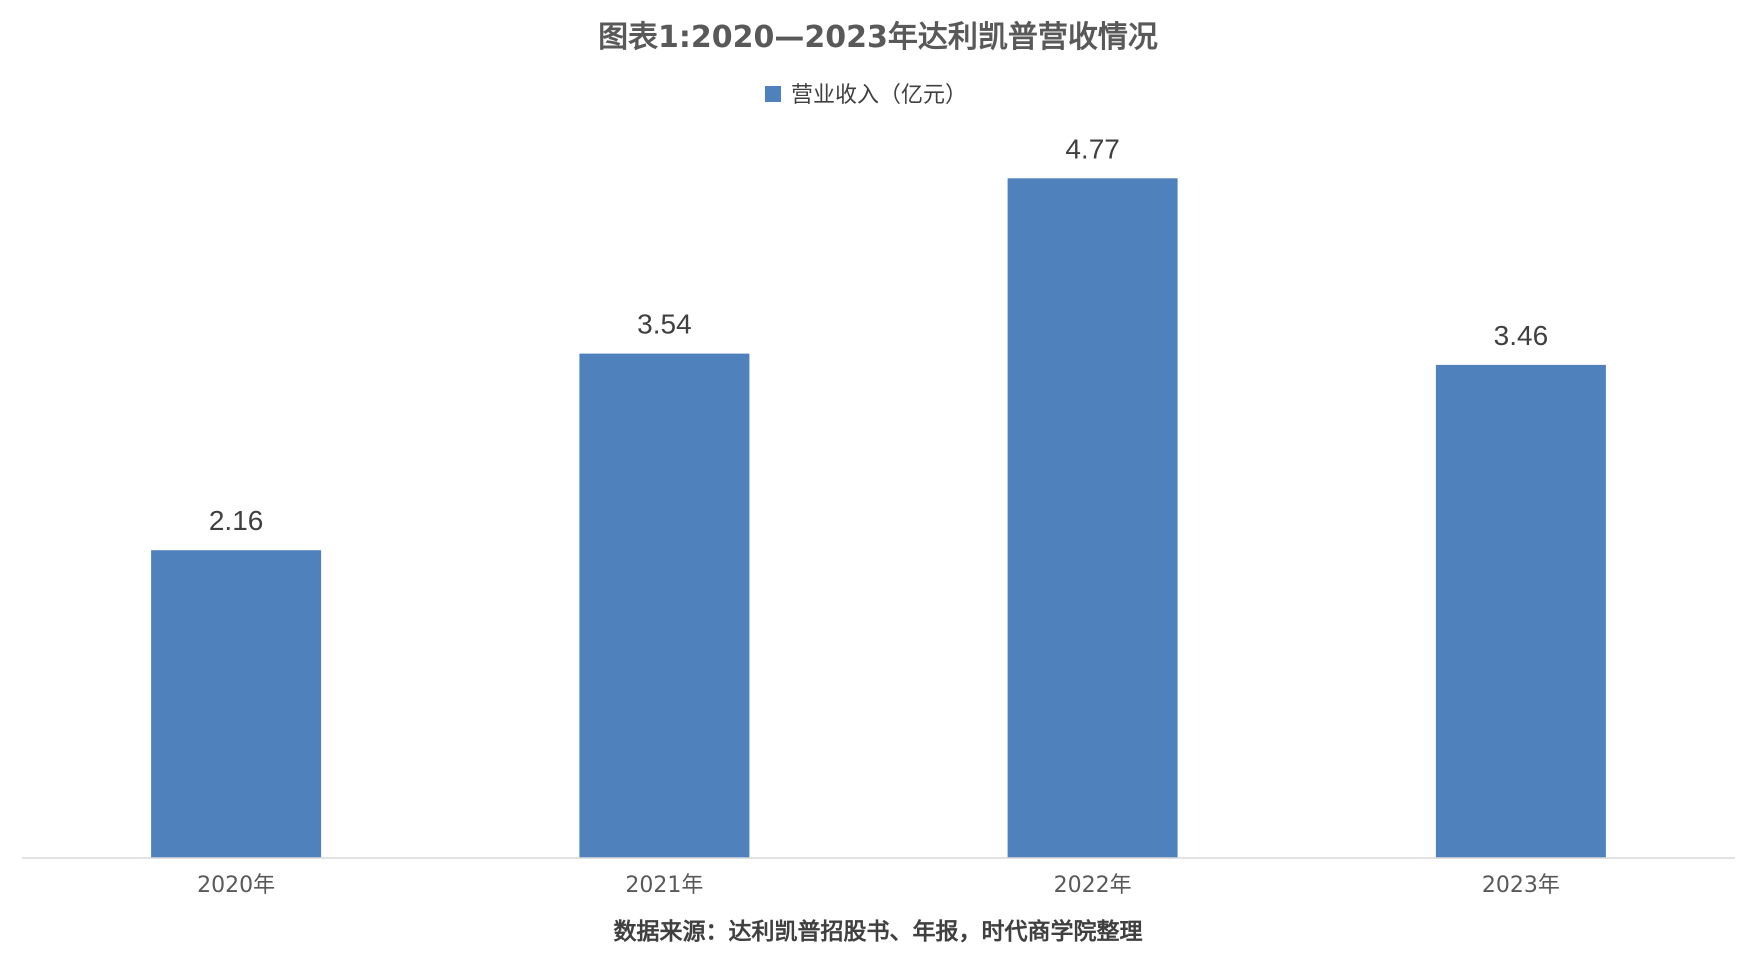 The width and height of the screenshot is (1757, 971). What do you see at coordinates (1092, 148) in the screenshot?
I see `data-label-2: 4.77` at bounding box center [1092, 148].